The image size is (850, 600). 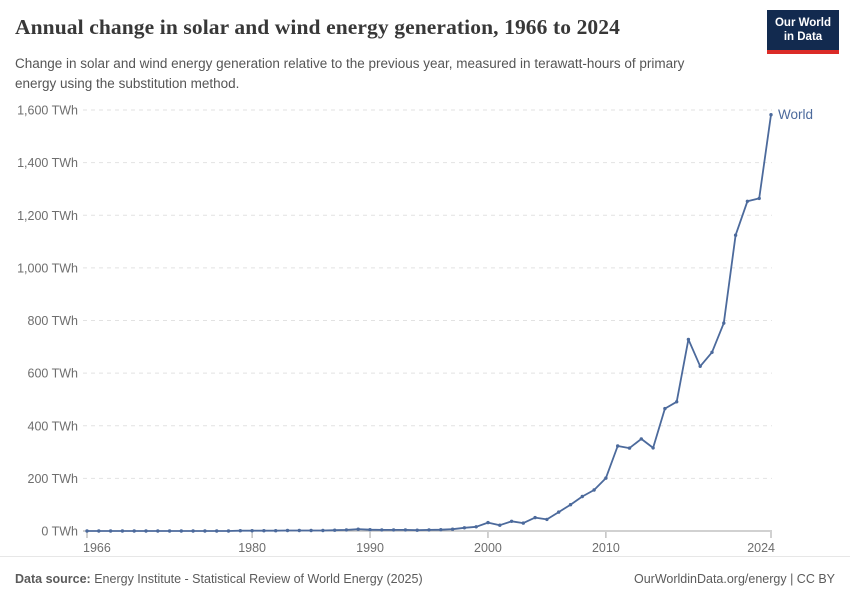 What do you see at coordinates (53, 426) in the screenshot?
I see `y-axis-label: 400 TWh` at bounding box center [53, 426].